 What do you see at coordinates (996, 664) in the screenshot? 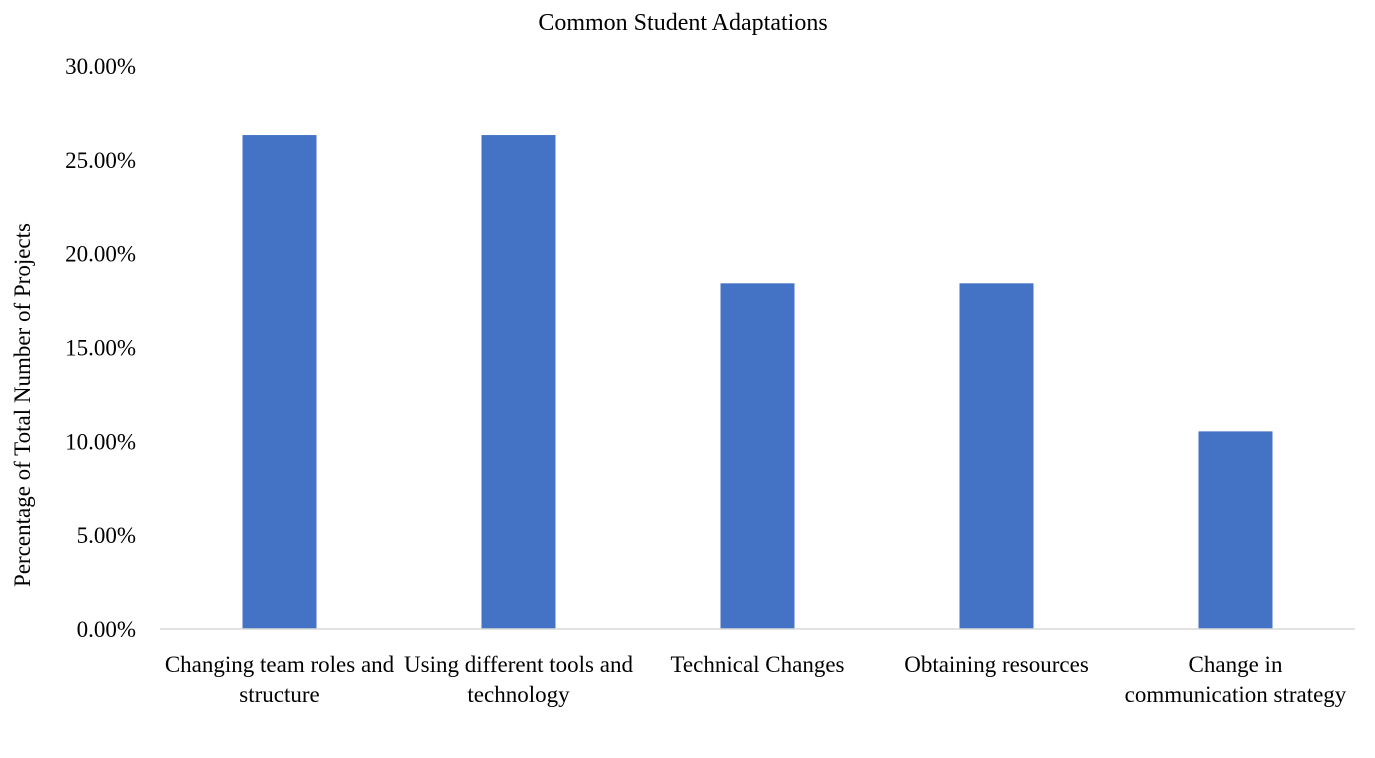
I see `x-category-label: Obtaining resources` at bounding box center [996, 664].